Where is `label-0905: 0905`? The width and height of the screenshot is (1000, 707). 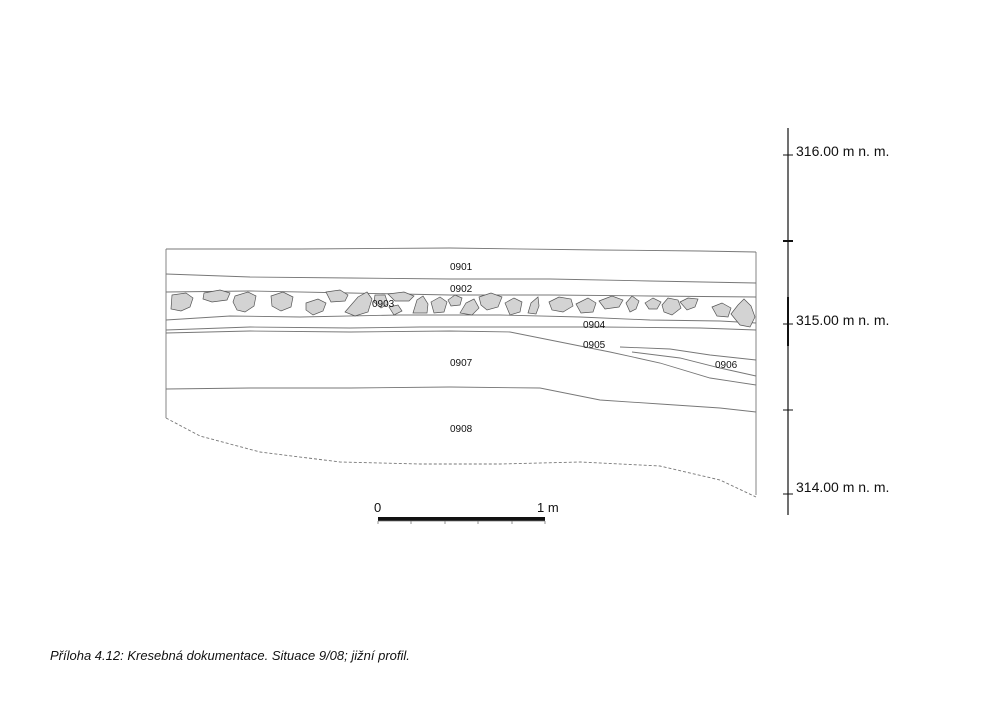
label-0905: 0905 is located at coordinates (594, 345).